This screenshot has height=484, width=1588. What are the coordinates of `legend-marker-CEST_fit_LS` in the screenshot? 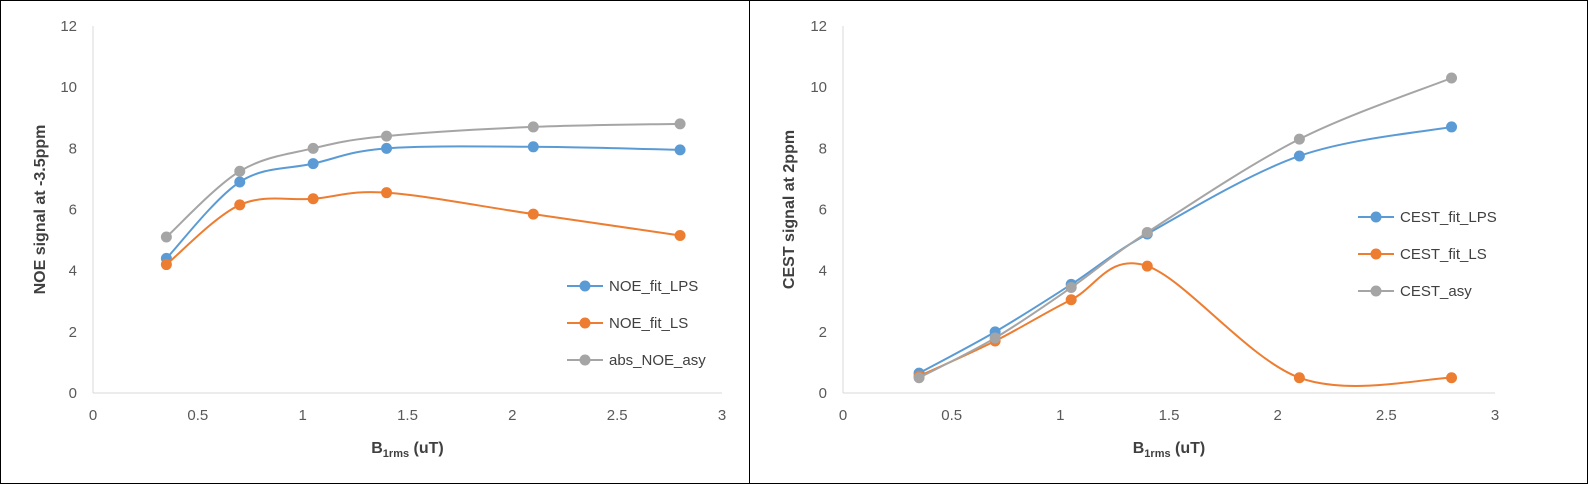 It's located at (1376, 254).